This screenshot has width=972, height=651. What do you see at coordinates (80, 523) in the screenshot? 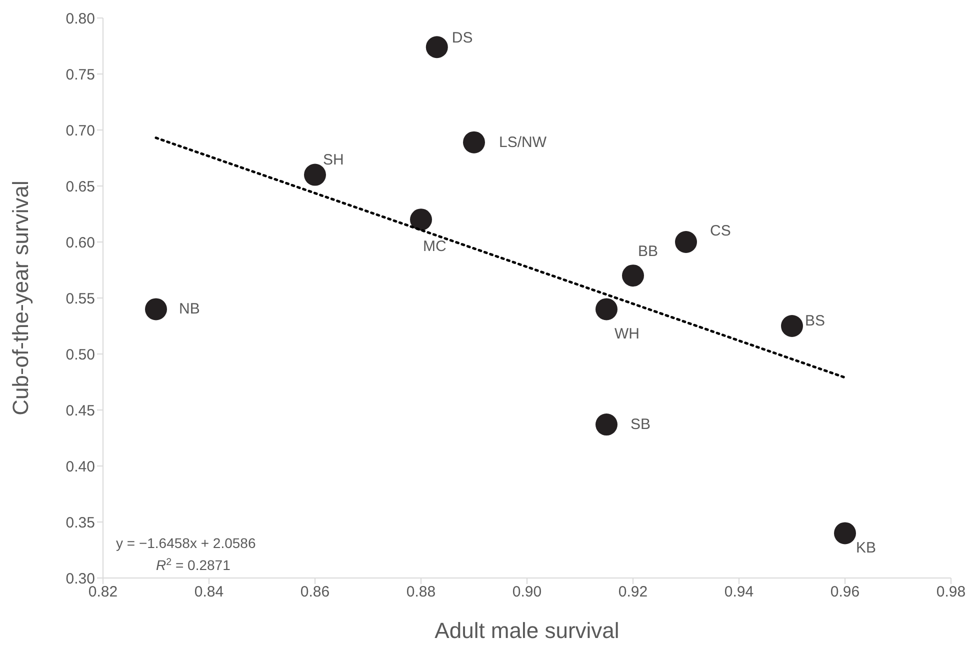
I see `y-tick-label: 0.35` at bounding box center [80, 523].